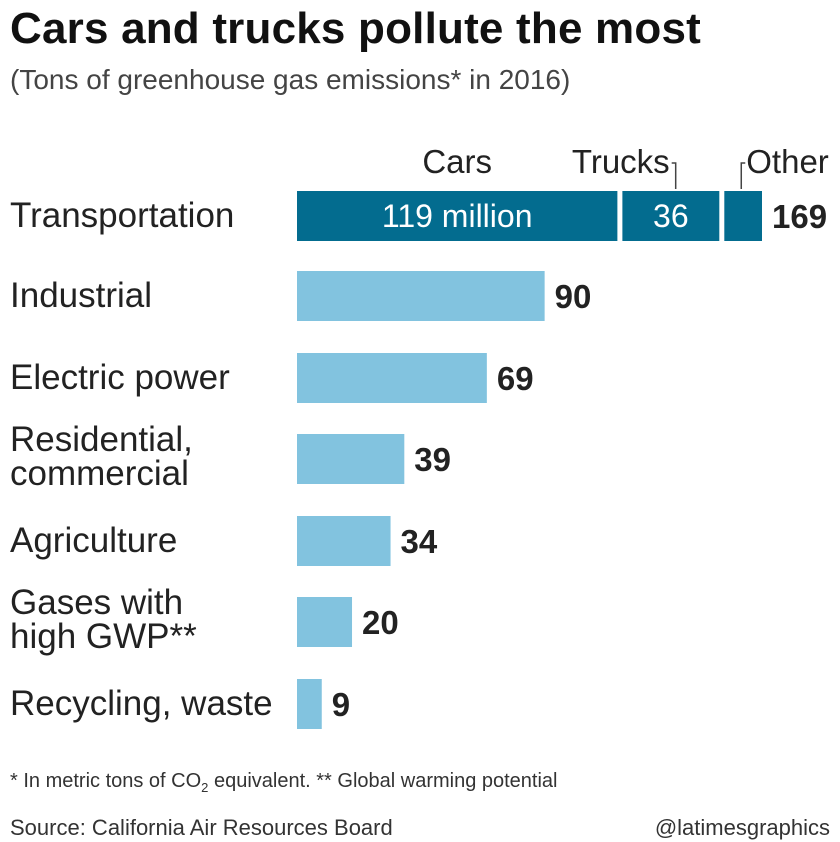  What do you see at coordinates (419, 541) in the screenshot?
I see `value-label-agriculture: 34` at bounding box center [419, 541].